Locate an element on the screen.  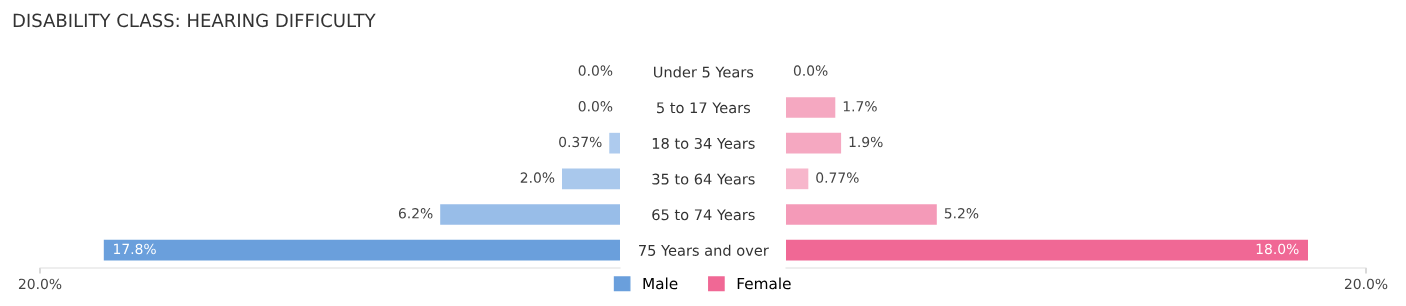
data-label: 1.9% is located at coordinates (866, 142).